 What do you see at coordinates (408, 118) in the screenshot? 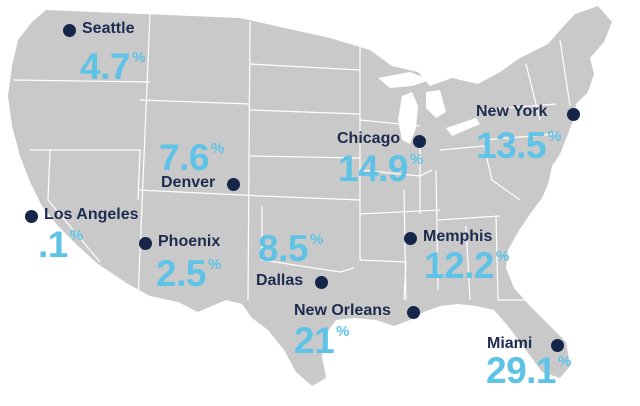
I see `lake-michigan` at bounding box center [408, 118].